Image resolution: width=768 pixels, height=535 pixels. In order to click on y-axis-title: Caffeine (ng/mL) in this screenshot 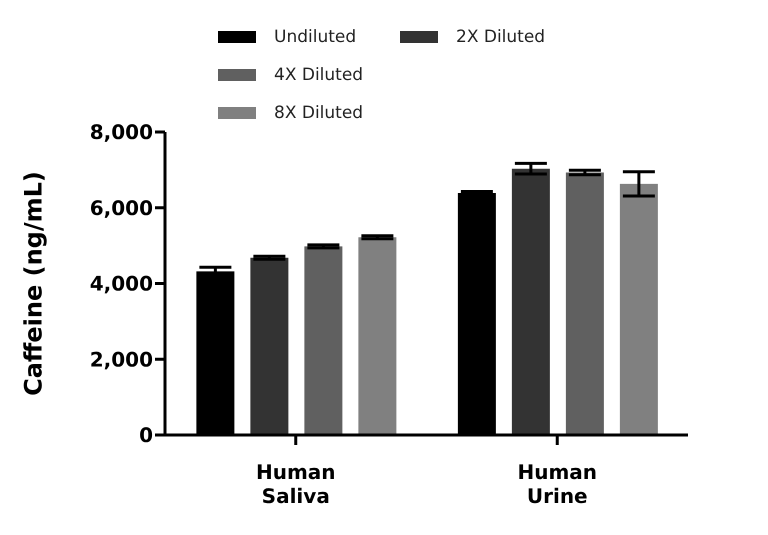, I will do `click(34, 283)`.